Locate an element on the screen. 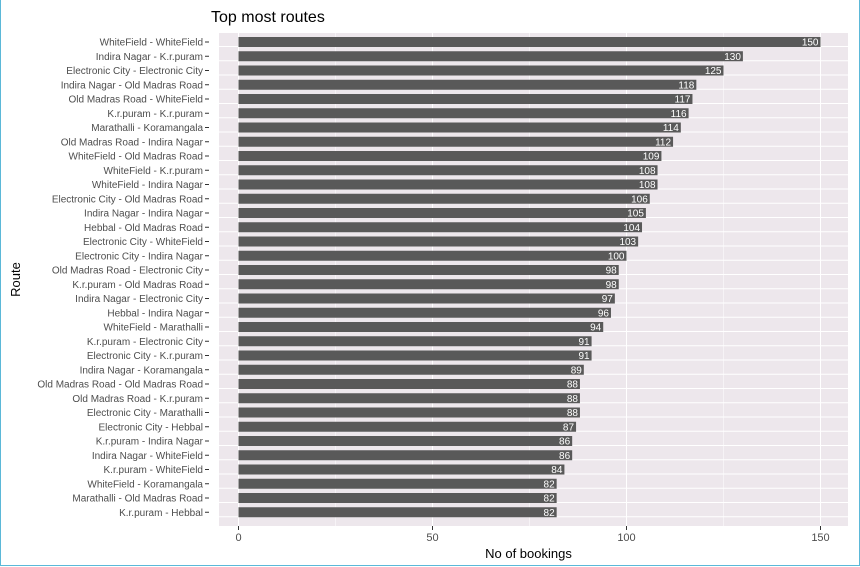 The width and height of the screenshot is (860, 567). x-tick-label: 50 is located at coordinates (432, 538).